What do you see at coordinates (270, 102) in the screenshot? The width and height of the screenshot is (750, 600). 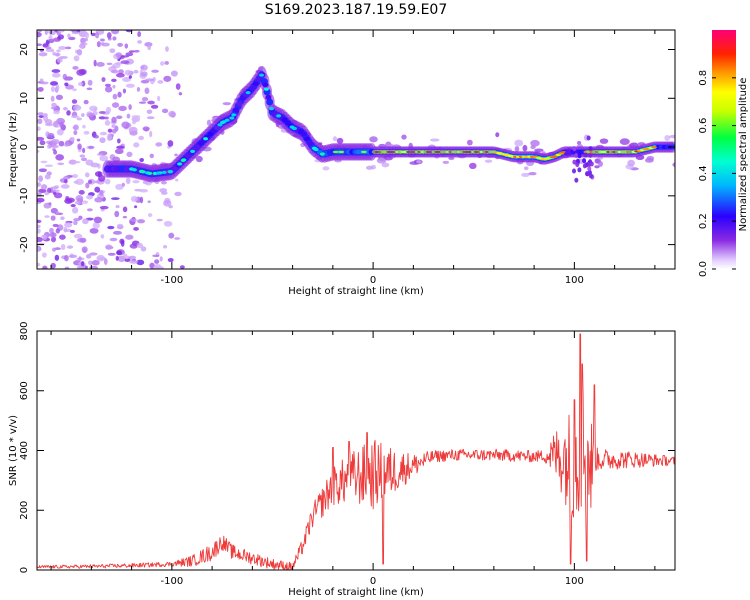 I see `ridge-outer` at bounding box center [270, 102].